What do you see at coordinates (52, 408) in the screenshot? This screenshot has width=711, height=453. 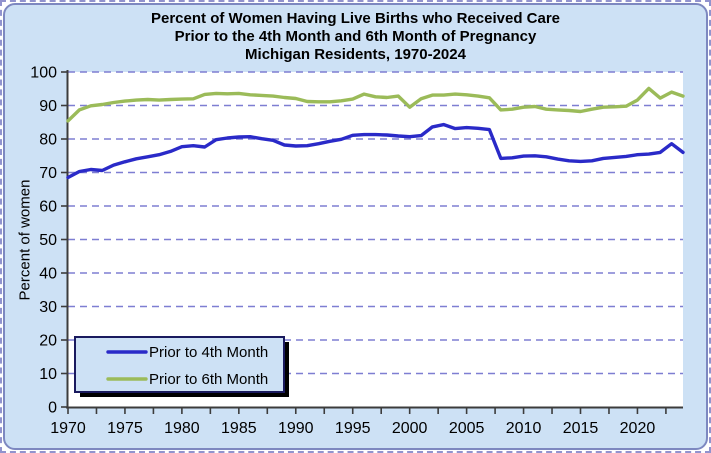 I see `y-tick-label-0: 0` at bounding box center [52, 408].